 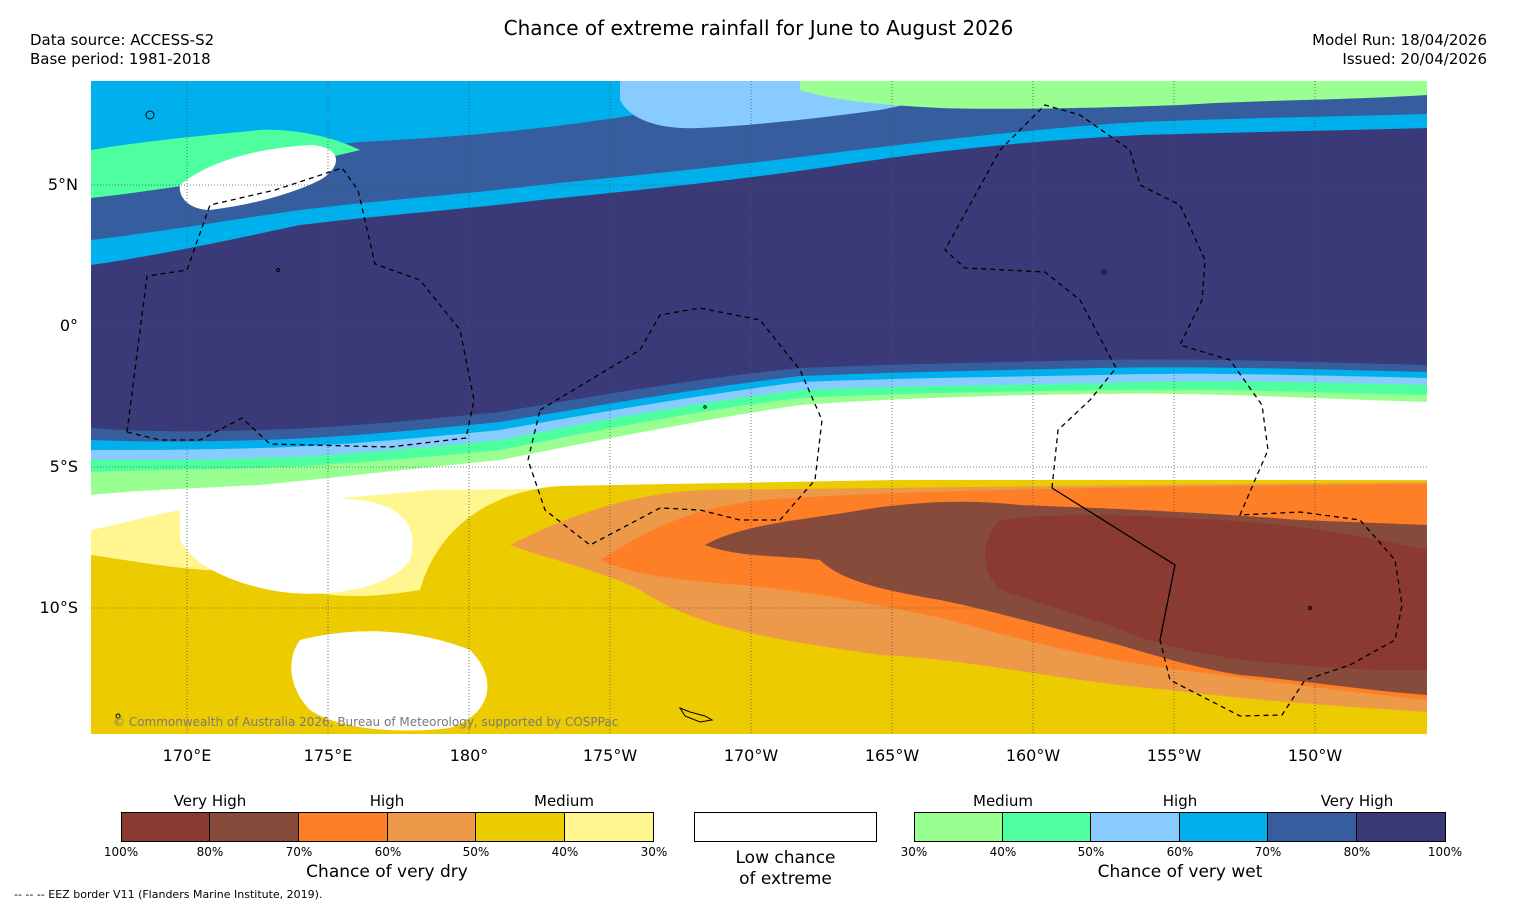 I want to click on wet-legend-medium: Medium, so click(x=1003, y=801).